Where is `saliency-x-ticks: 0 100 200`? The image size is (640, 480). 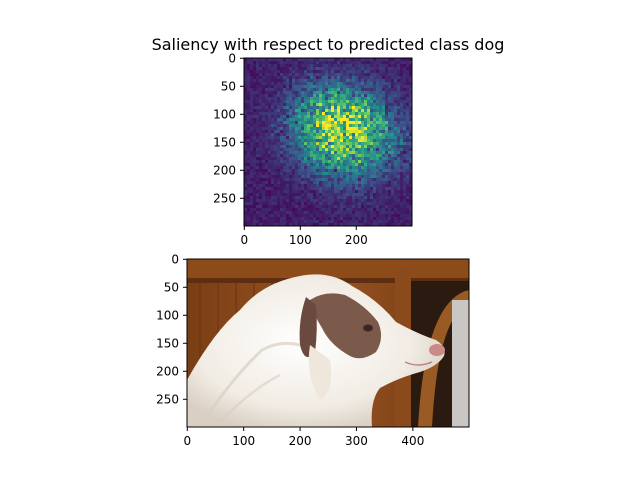 saliency-x-ticks: 0 100 200 is located at coordinates (304, 236).